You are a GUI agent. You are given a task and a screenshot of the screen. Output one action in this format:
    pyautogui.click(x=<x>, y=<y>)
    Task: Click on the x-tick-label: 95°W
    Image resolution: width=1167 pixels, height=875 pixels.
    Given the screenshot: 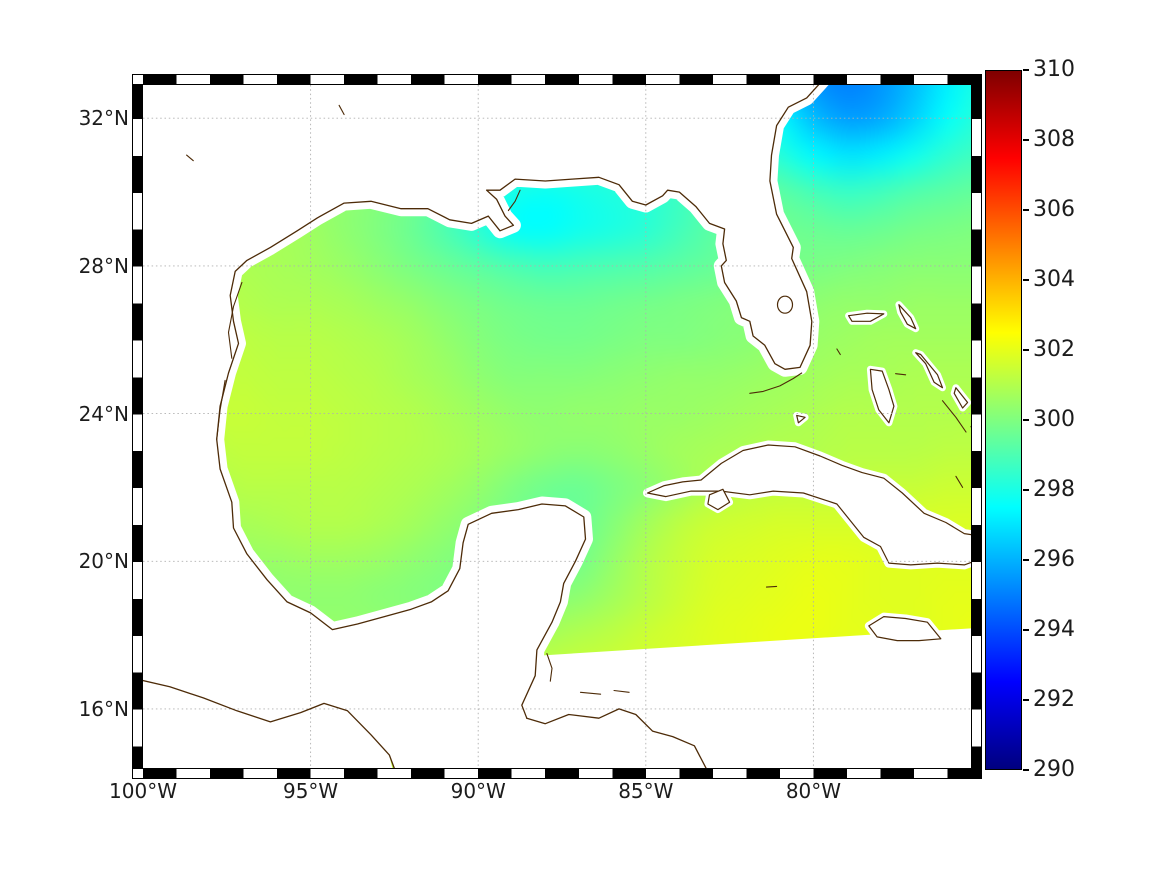 What is the action you would take?
    pyautogui.click(x=310, y=791)
    